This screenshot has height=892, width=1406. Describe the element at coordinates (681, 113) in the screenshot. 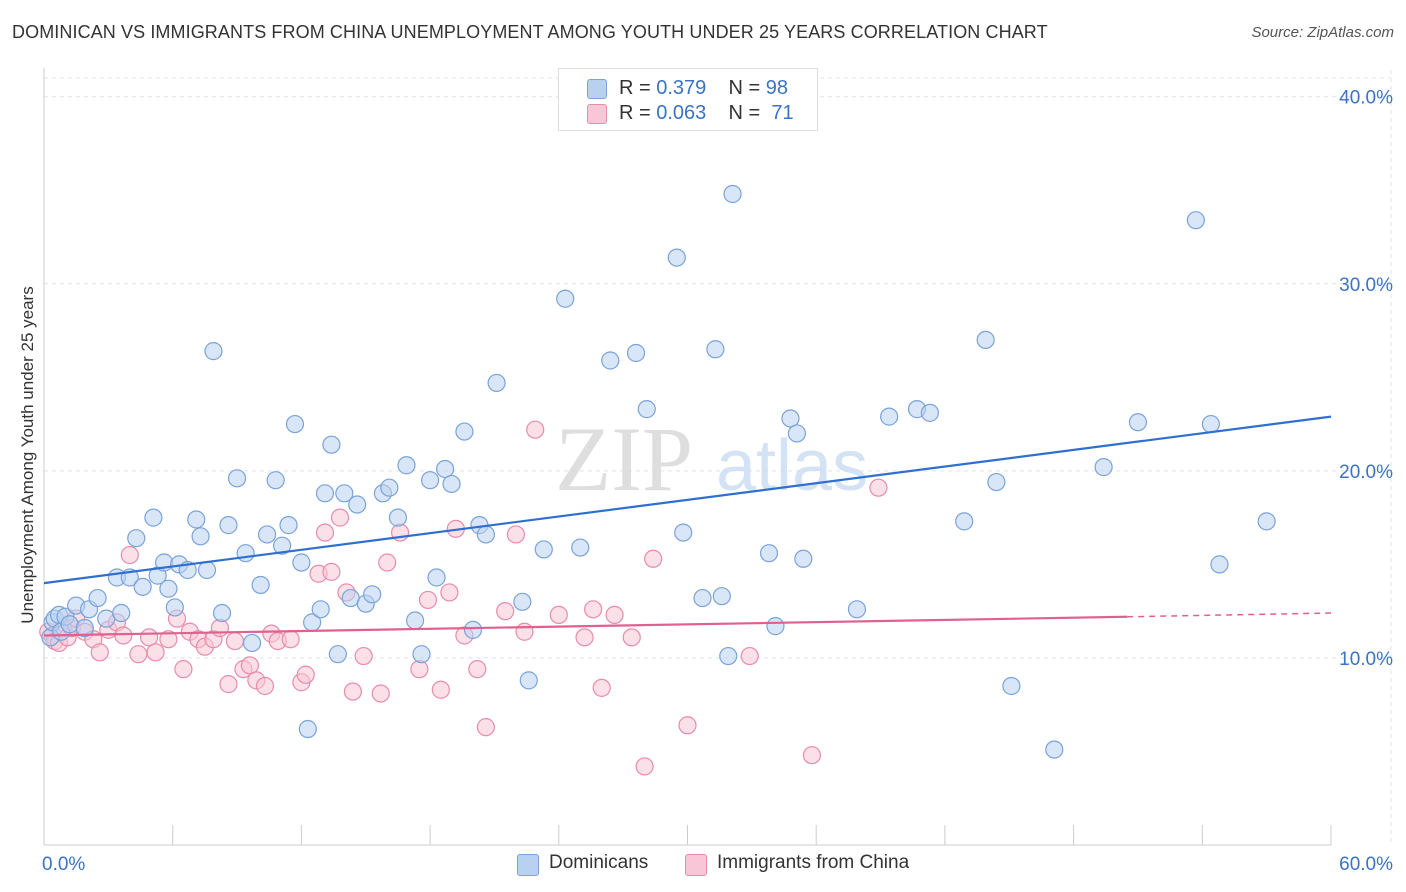

I see `legend-r-value: 0.063` at that location.